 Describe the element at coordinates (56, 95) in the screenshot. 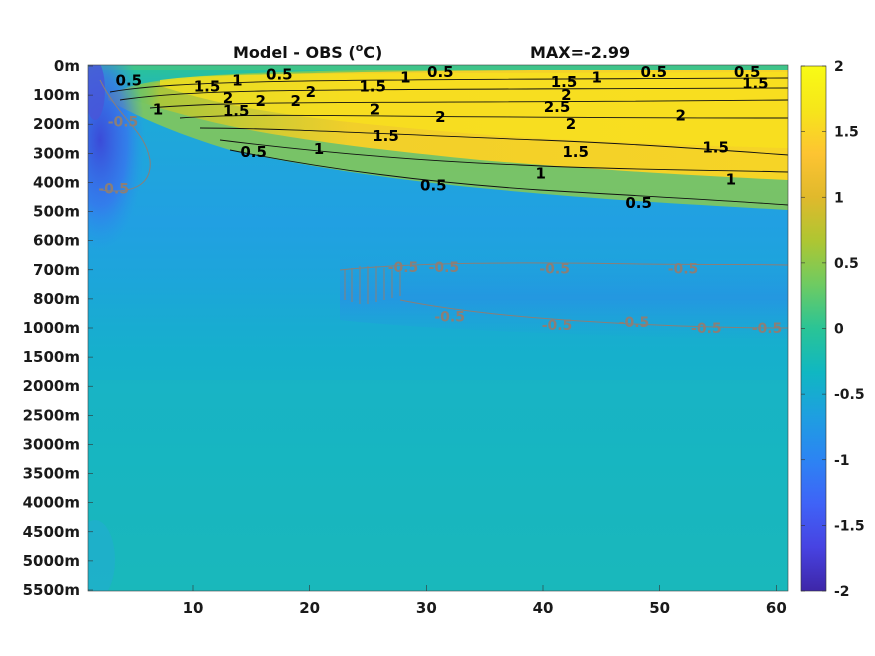

I see `y-tick-label: 100m` at that location.